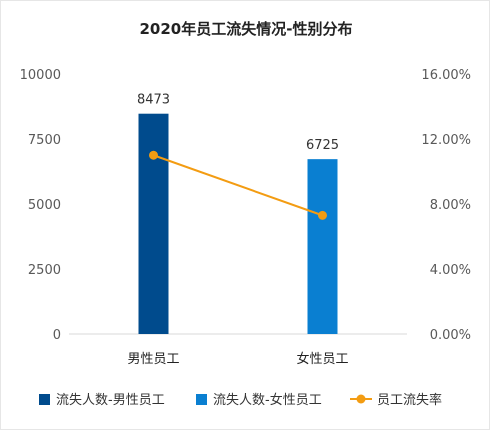 The image size is (490, 431). Describe the element at coordinates (238, 185) in the screenshot. I see `turnover-rate-line` at that location.